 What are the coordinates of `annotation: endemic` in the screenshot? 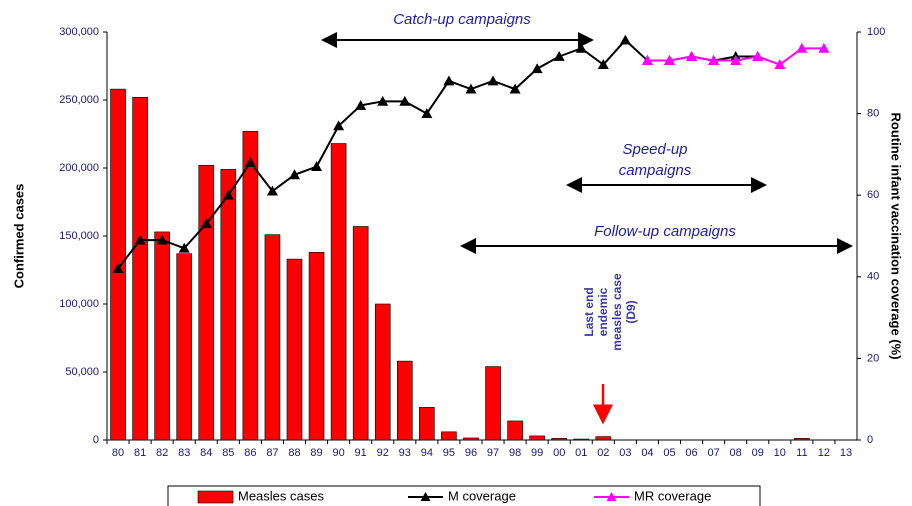 It's located at (603, 311).